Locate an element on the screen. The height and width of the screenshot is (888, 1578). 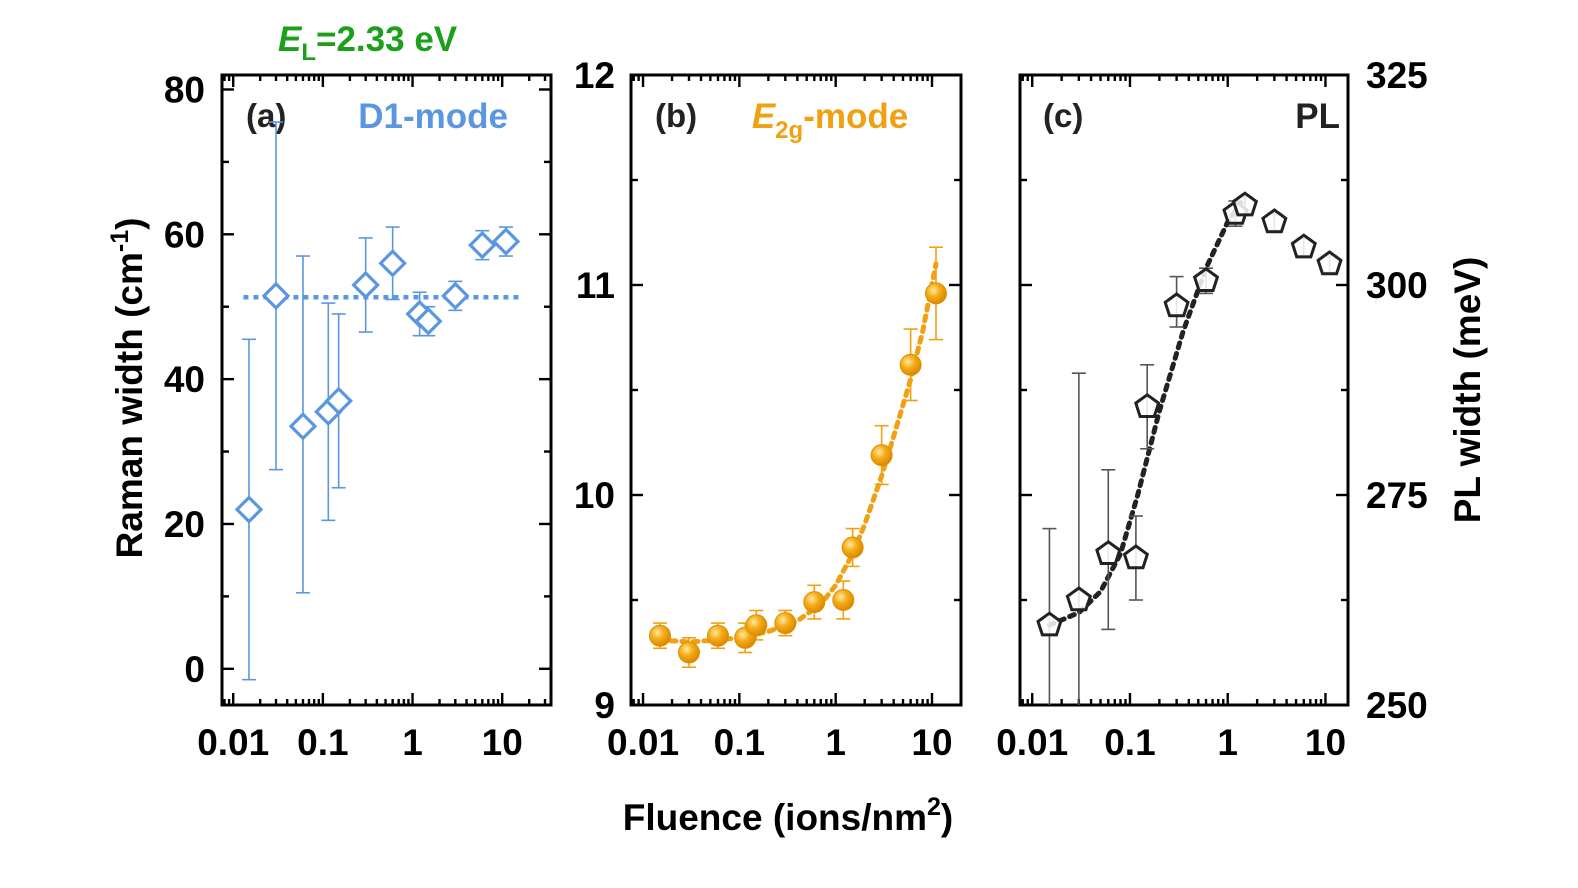
y-tick-label: 60 is located at coordinates (184, 234).